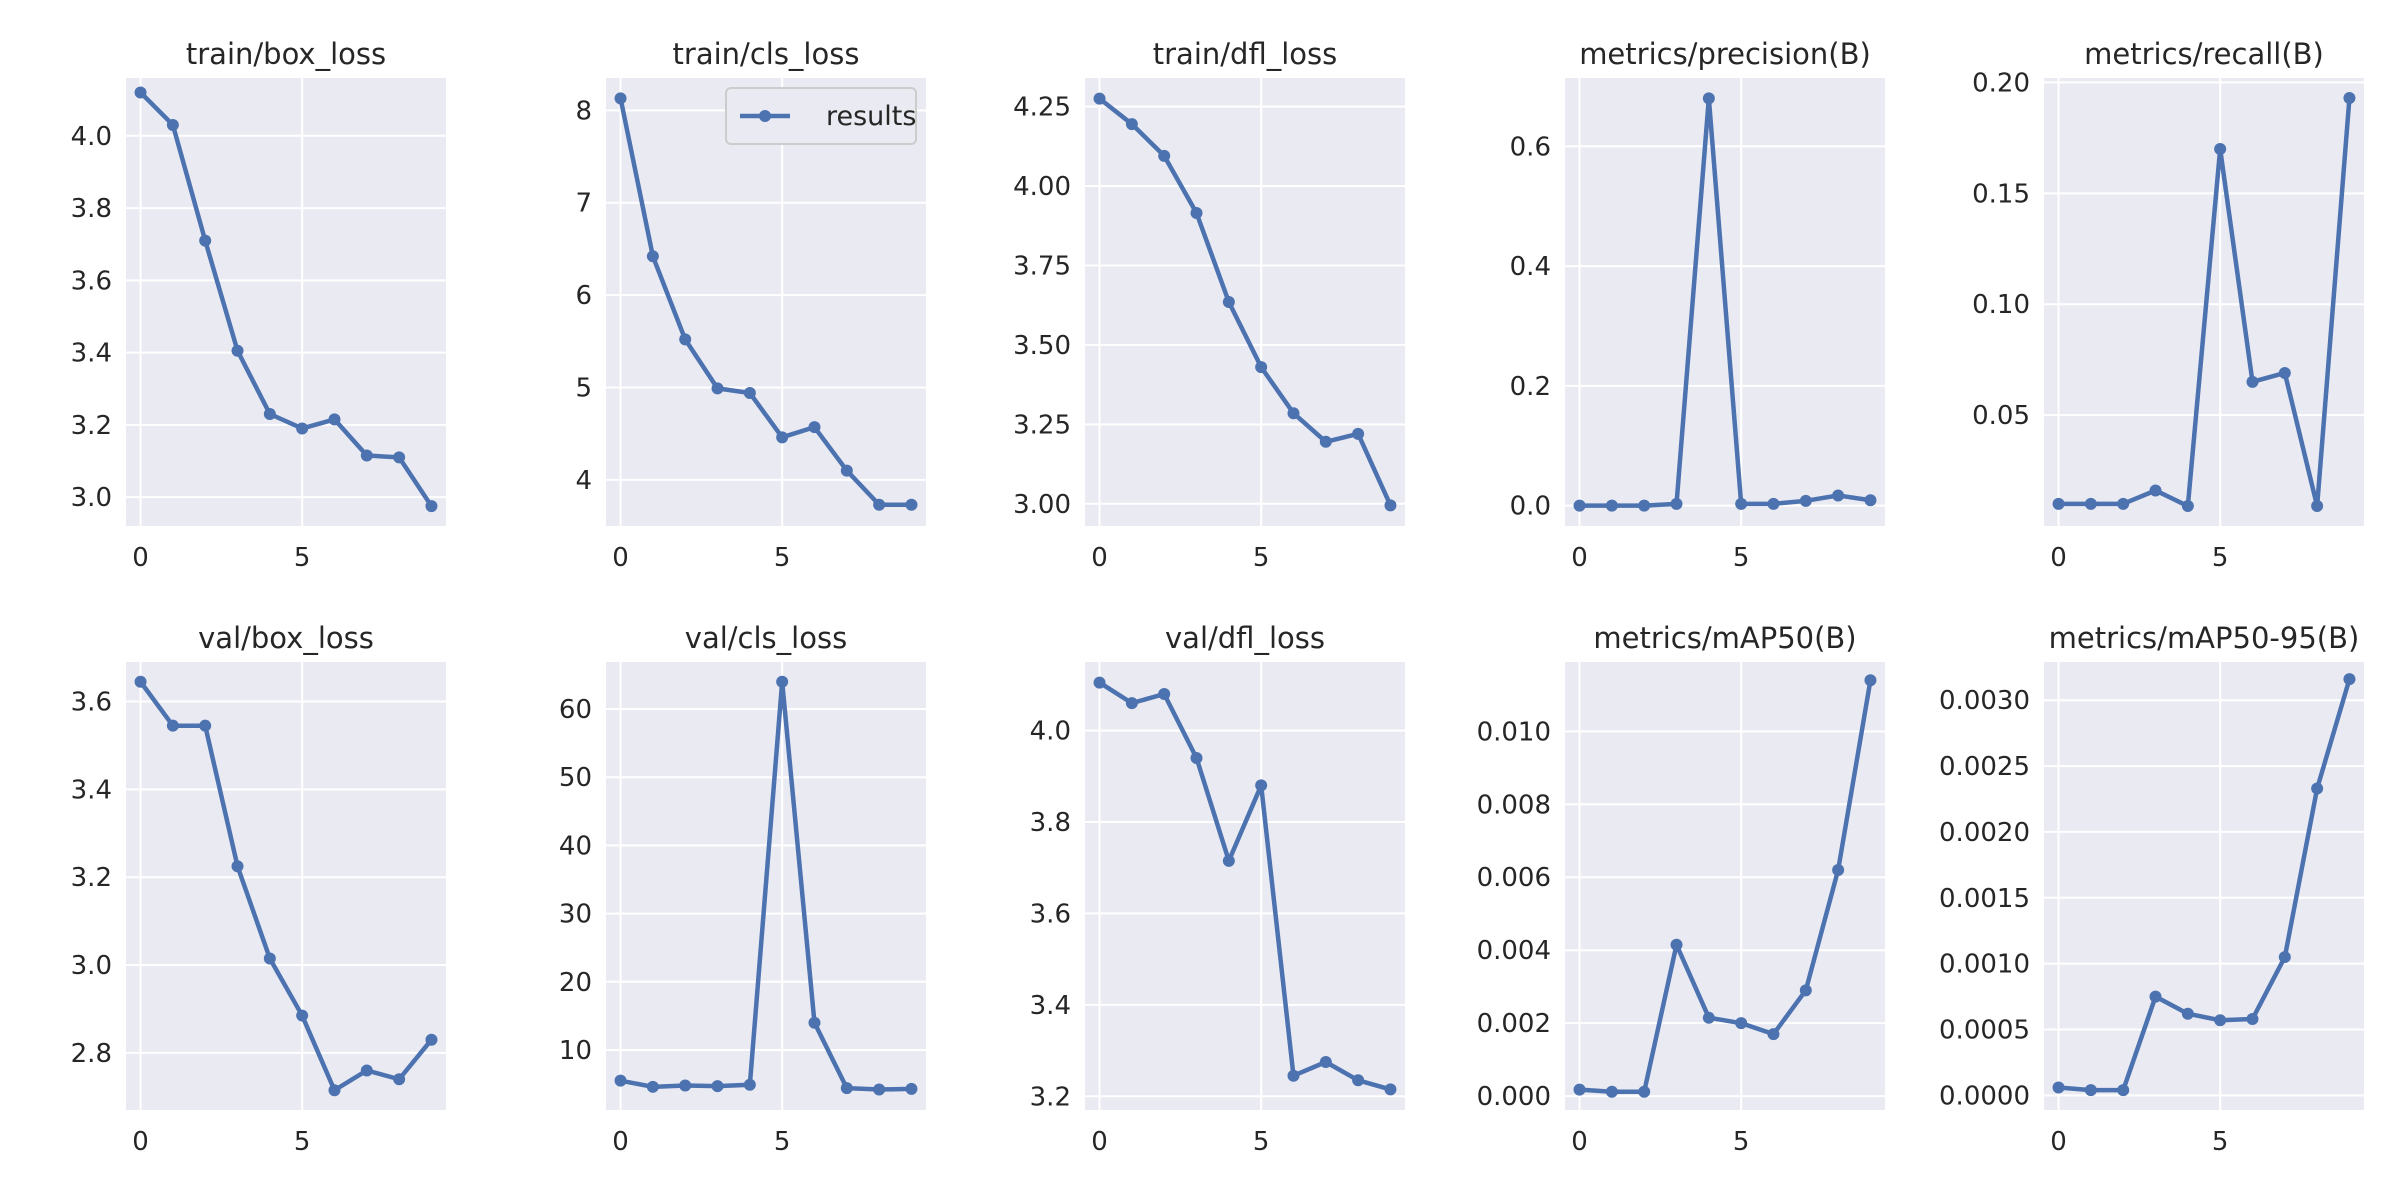 The image size is (2400, 1200). What do you see at coordinates (583, 111) in the screenshot?
I see `y-tick-label: 8` at bounding box center [583, 111].